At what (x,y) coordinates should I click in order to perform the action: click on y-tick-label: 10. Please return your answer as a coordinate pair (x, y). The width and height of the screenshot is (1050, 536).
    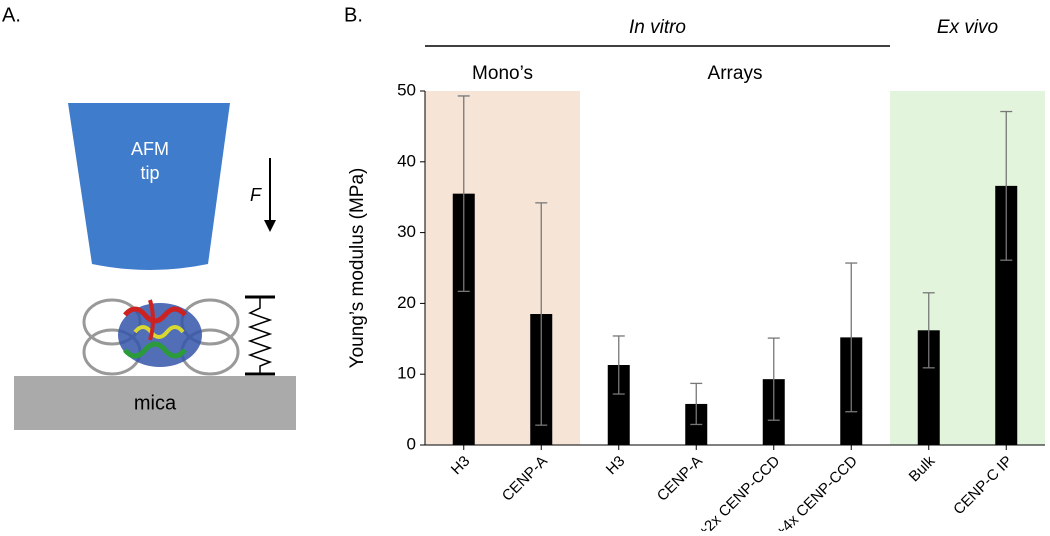
    Looking at the image, I should click on (406, 373).